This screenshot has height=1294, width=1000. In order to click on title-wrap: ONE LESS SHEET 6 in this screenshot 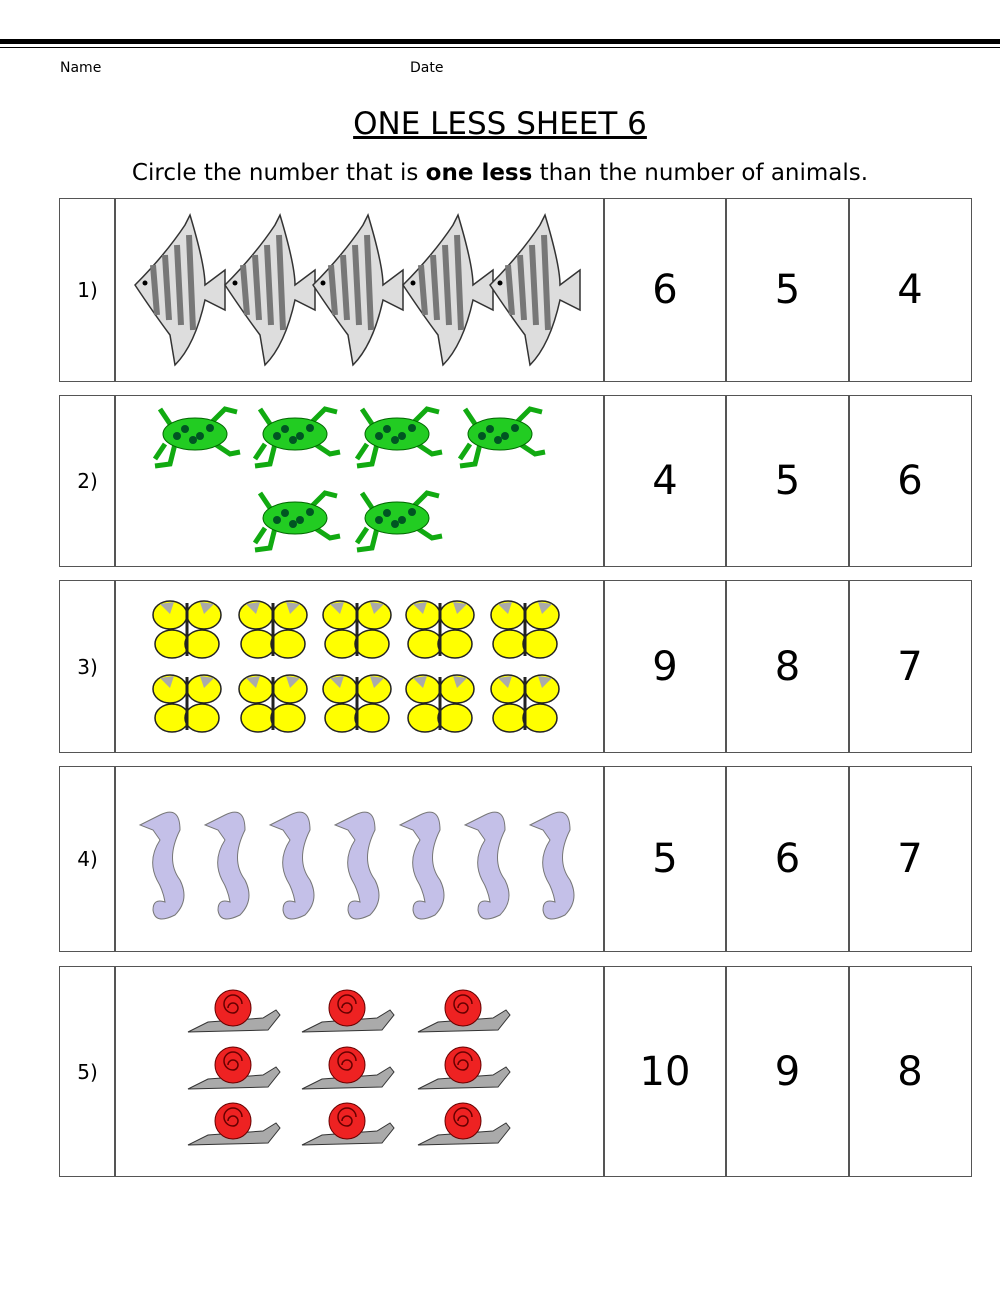, I will do `click(500, 124)`.